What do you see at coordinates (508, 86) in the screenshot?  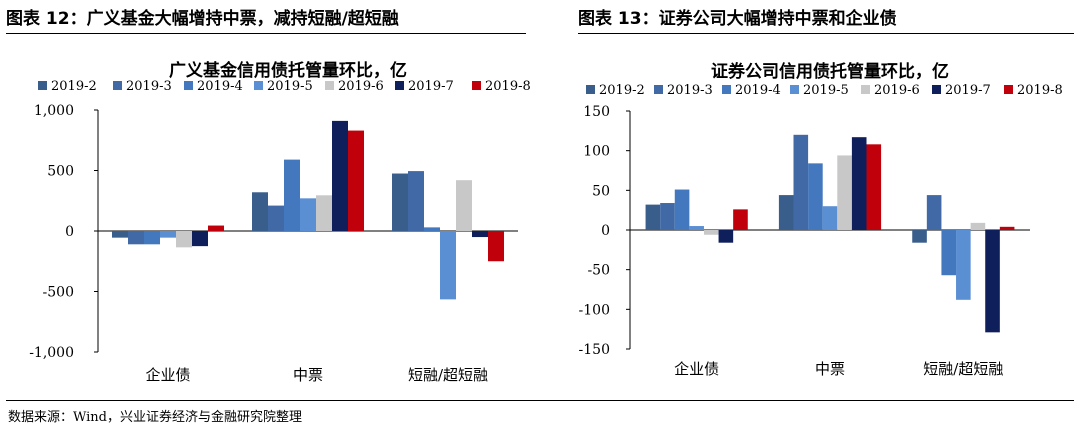 I see `left-legend-label-2019-8: 2019-8` at bounding box center [508, 86].